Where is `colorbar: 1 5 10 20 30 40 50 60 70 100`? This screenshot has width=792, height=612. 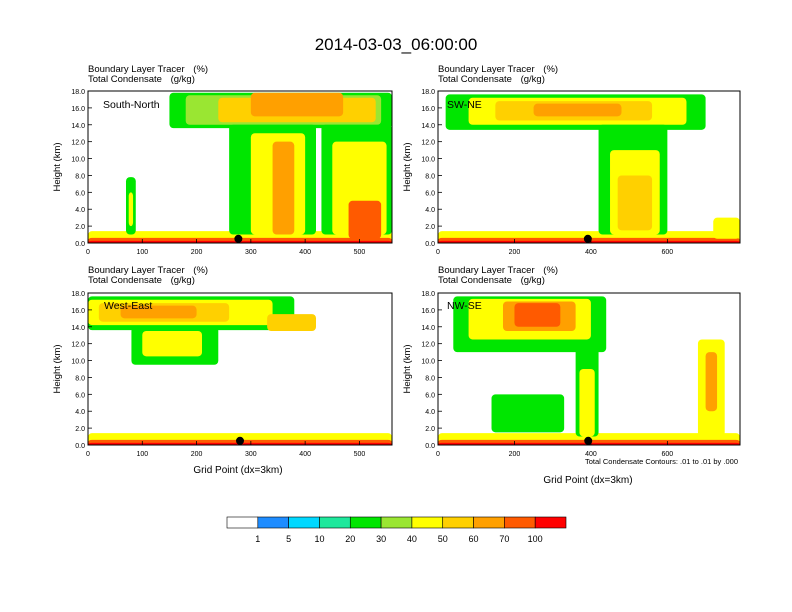 colorbar: 1 5 10 20 30 40 50 60 70 100 is located at coordinates (396, 530).